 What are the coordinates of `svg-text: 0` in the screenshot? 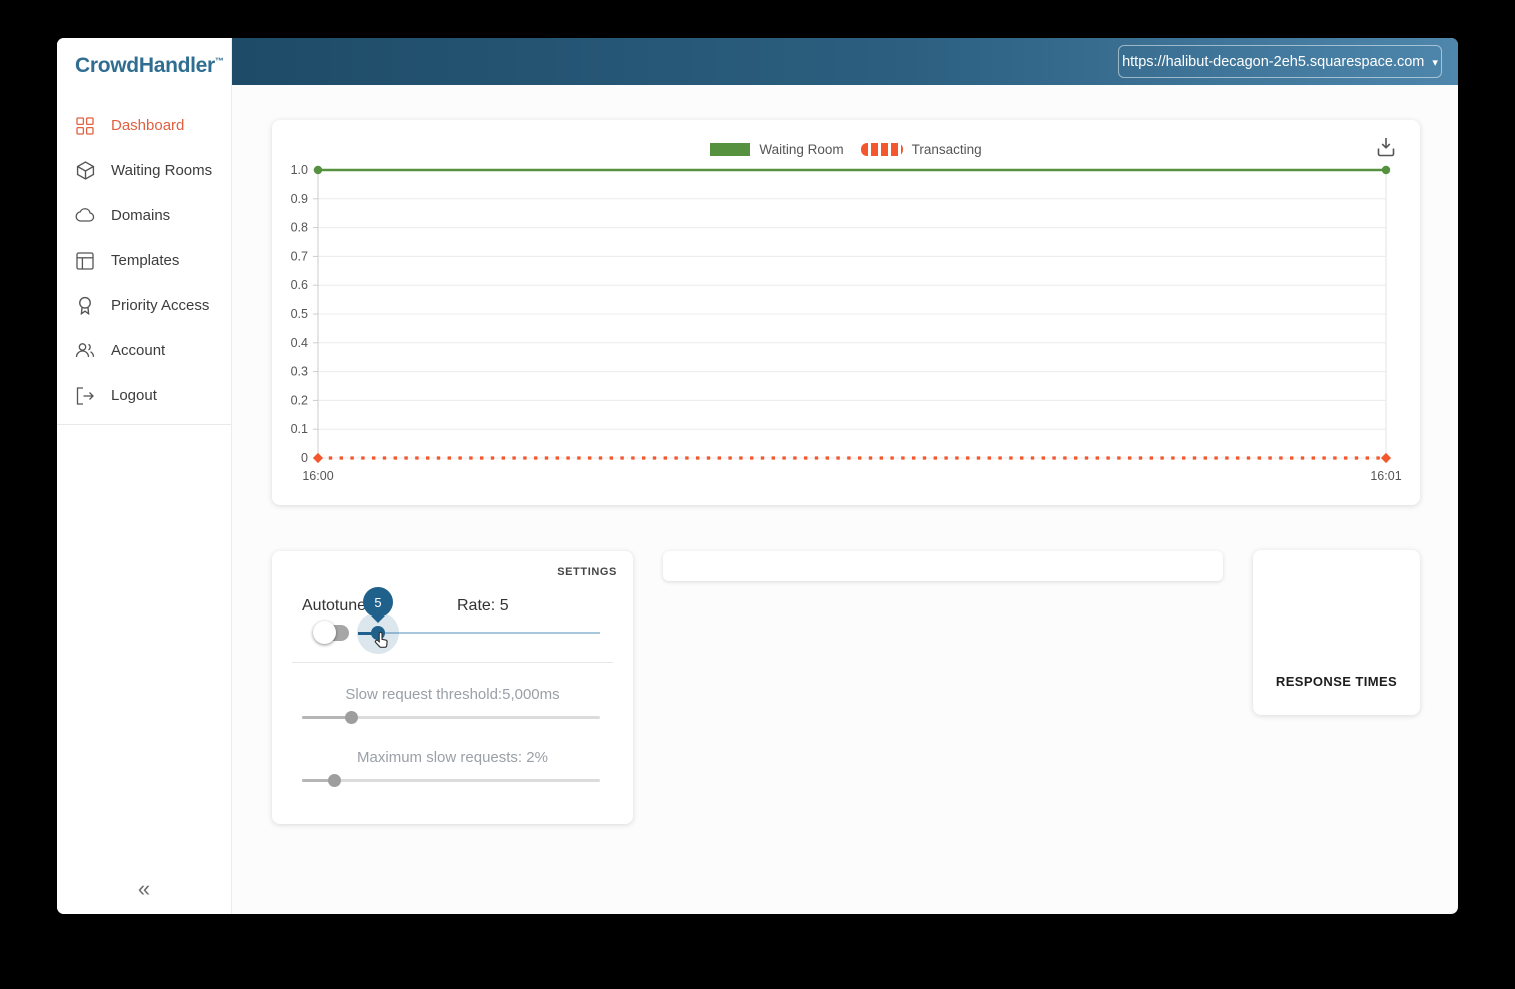 It's located at (304, 458).